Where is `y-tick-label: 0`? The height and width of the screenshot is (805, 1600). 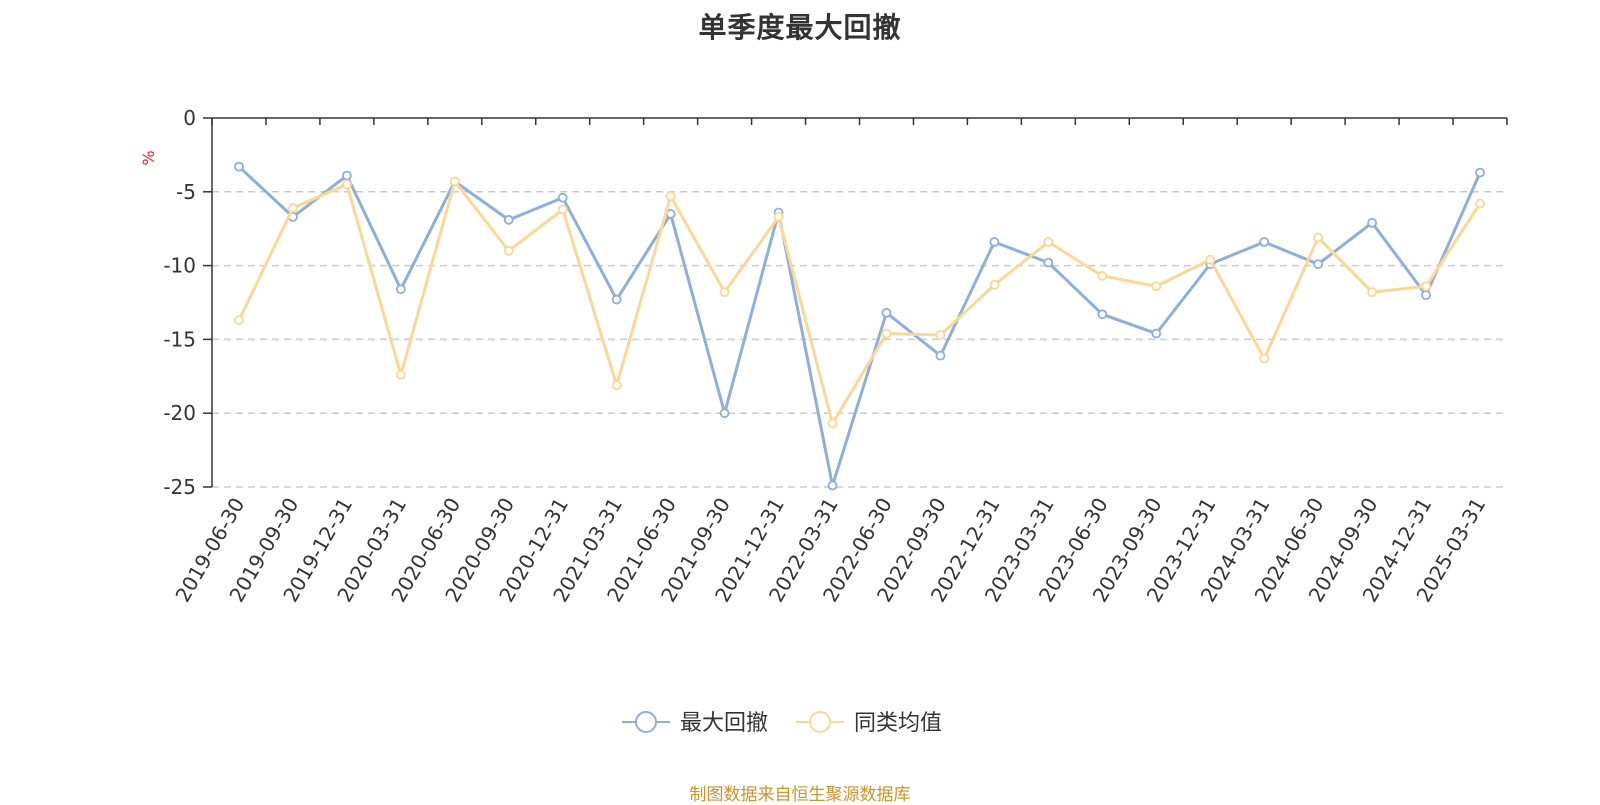
y-tick-label: 0 is located at coordinates (189, 118).